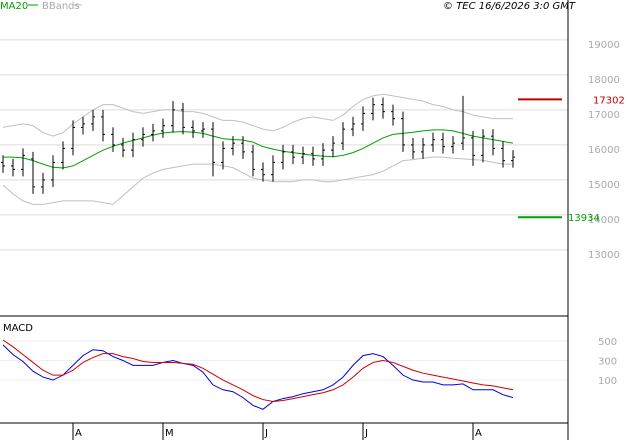 The height and width of the screenshot is (440, 627). What do you see at coordinates (14, 6) in the screenshot?
I see `legend-ma20: MA20` at bounding box center [14, 6].